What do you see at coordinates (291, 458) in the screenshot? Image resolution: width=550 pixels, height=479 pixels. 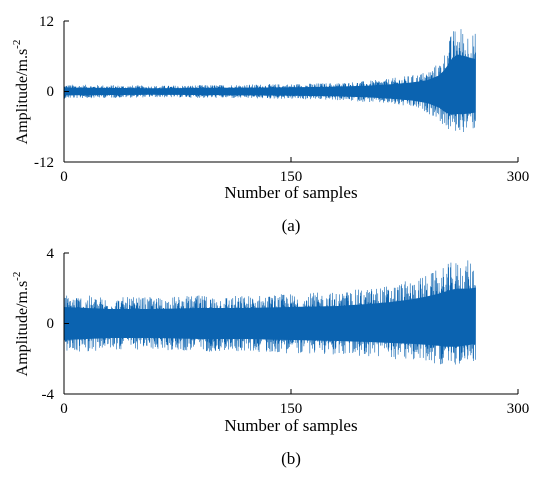 I see `panel-label-b: (b)` at bounding box center [291, 458].